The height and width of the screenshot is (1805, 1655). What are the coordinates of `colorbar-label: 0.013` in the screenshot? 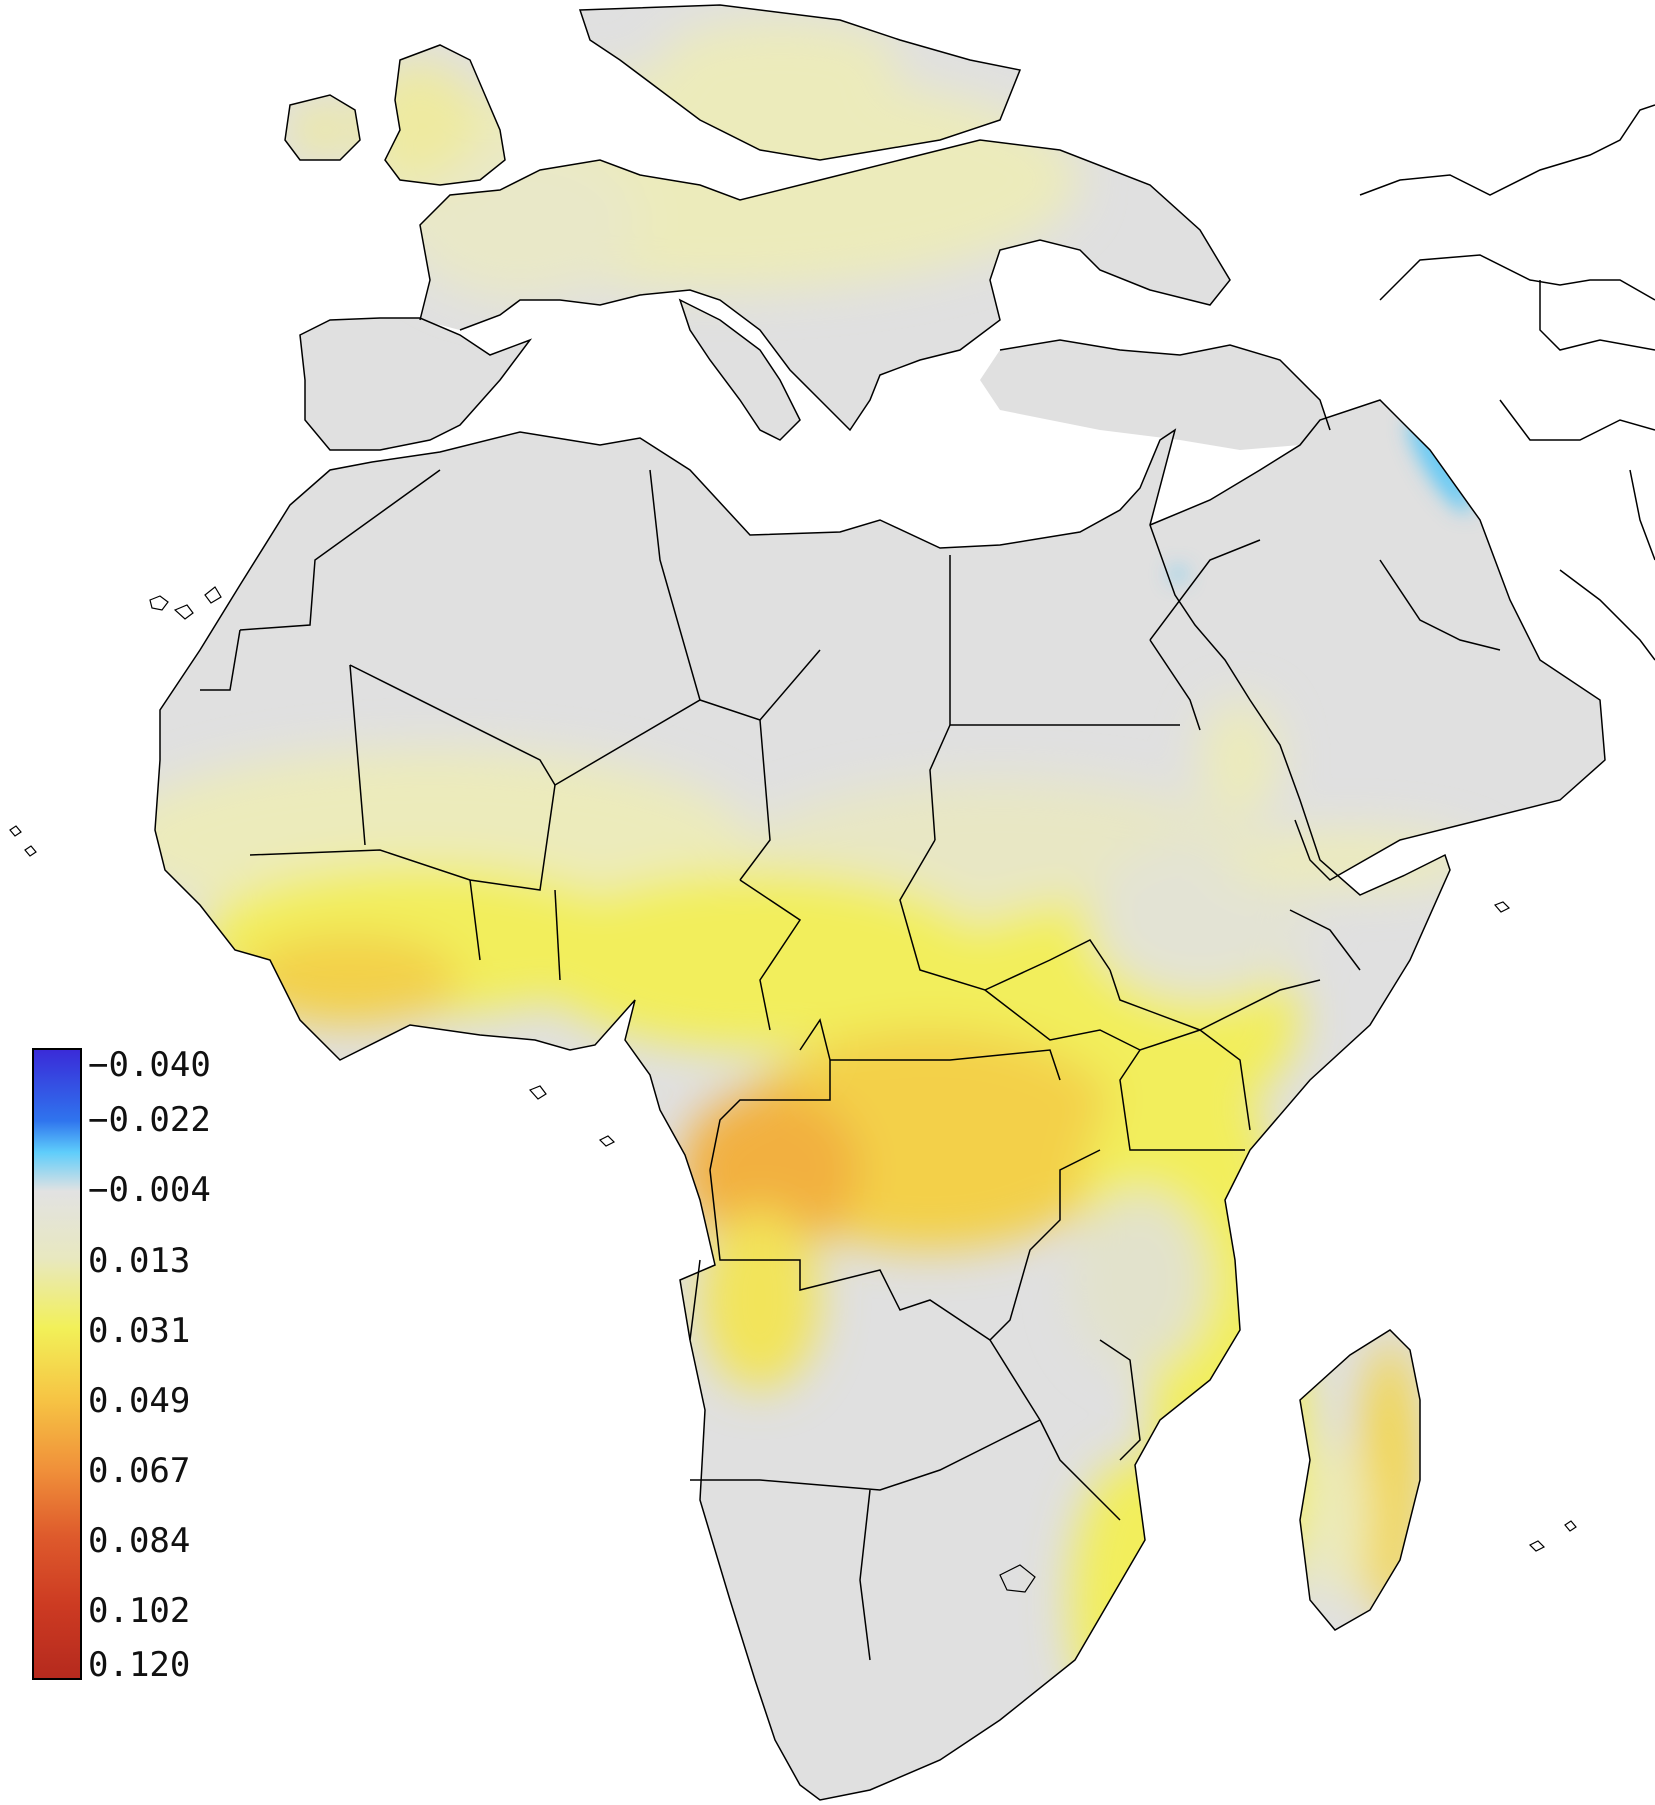 It's located at (139, 1261).